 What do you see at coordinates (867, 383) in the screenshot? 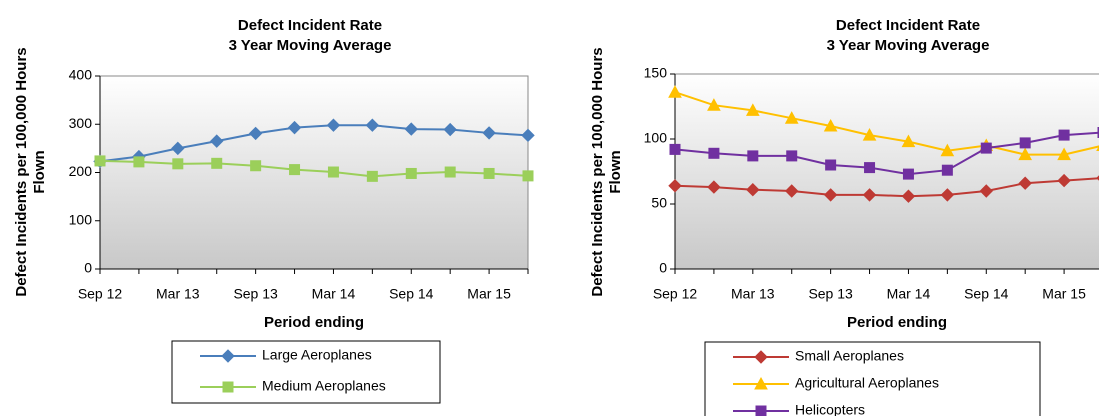
I see `legend-label: Agricultural Aeroplanes` at bounding box center [867, 383].